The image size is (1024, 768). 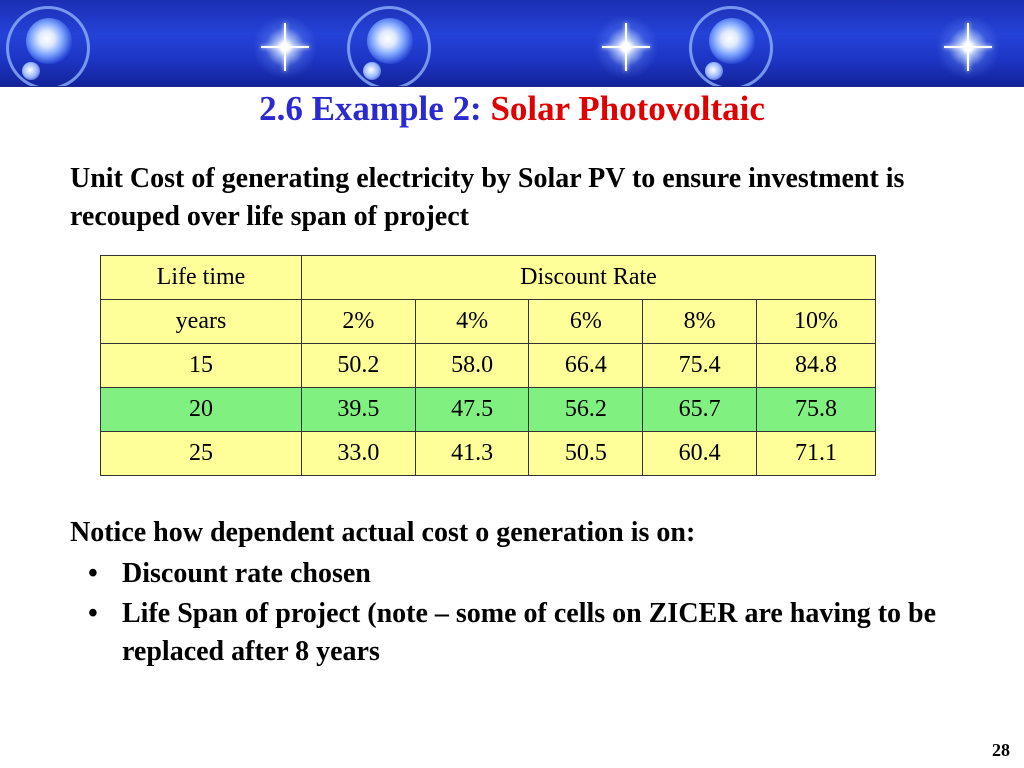 I want to click on header-discount-rate: Discount Rate, so click(x=588, y=277).